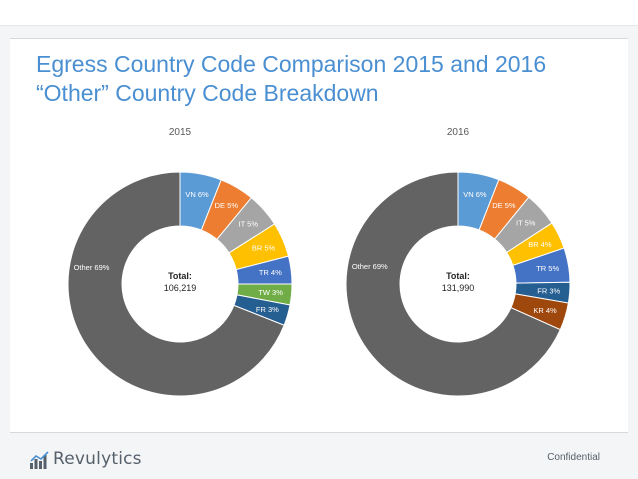 The height and width of the screenshot is (479, 638). Describe the element at coordinates (270, 292) in the screenshot. I see `slice-label-tw: TW 3%` at that location.